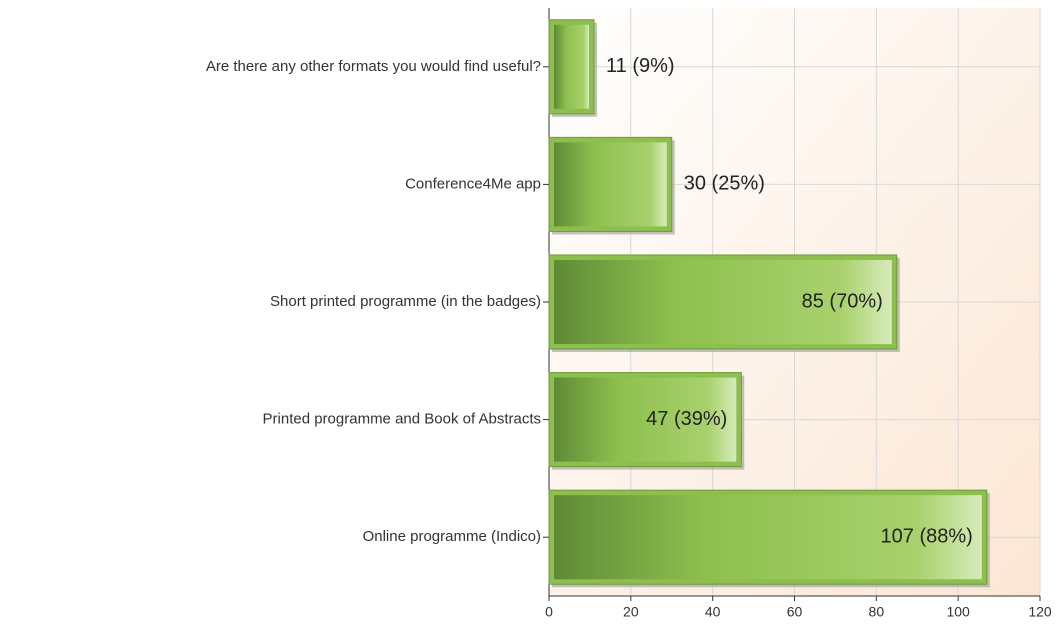  Describe the element at coordinates (473, 183) in the screenshot. I see `y-tick-label: Conference4Me app` at that location.